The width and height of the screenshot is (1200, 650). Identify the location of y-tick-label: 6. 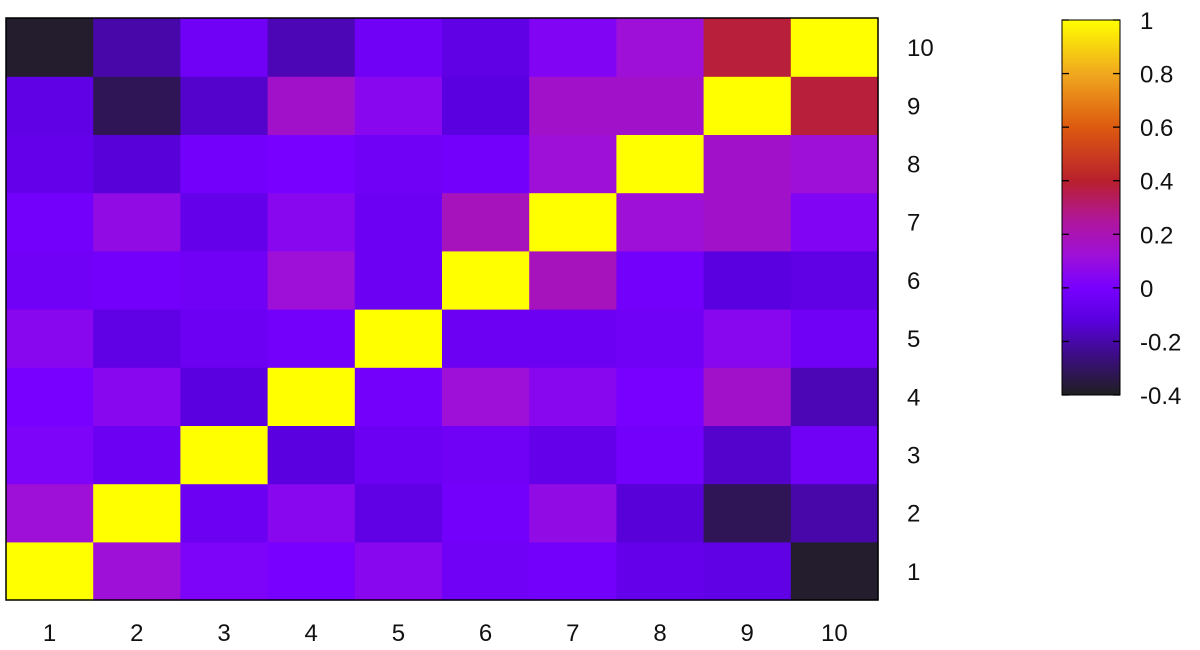
(913, 281).